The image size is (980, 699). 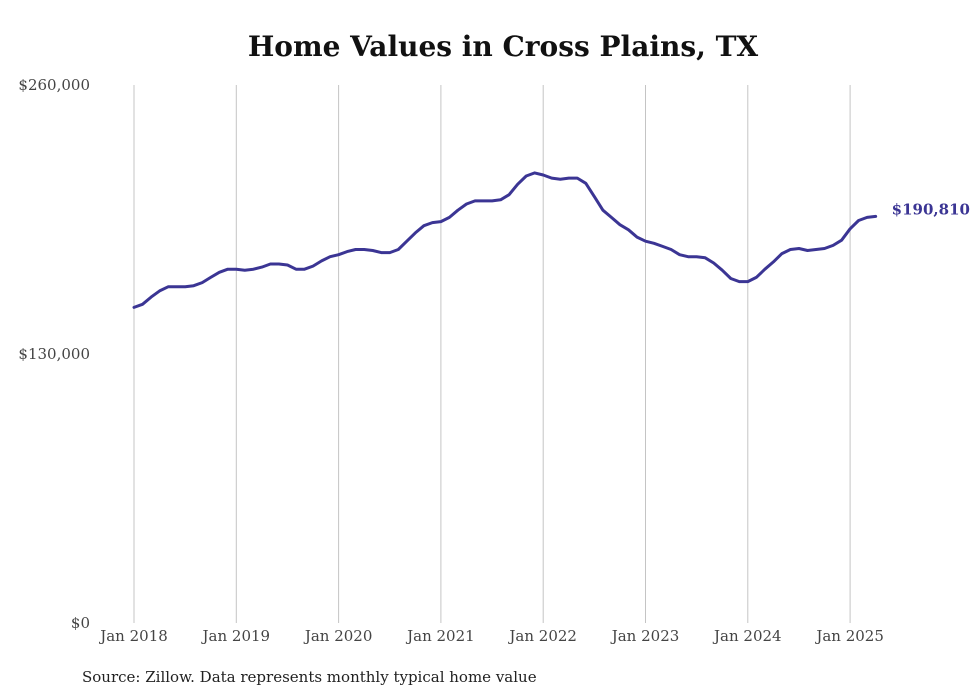 I want to click on latest-value-label: $190,810, so click(x=931, y=209).